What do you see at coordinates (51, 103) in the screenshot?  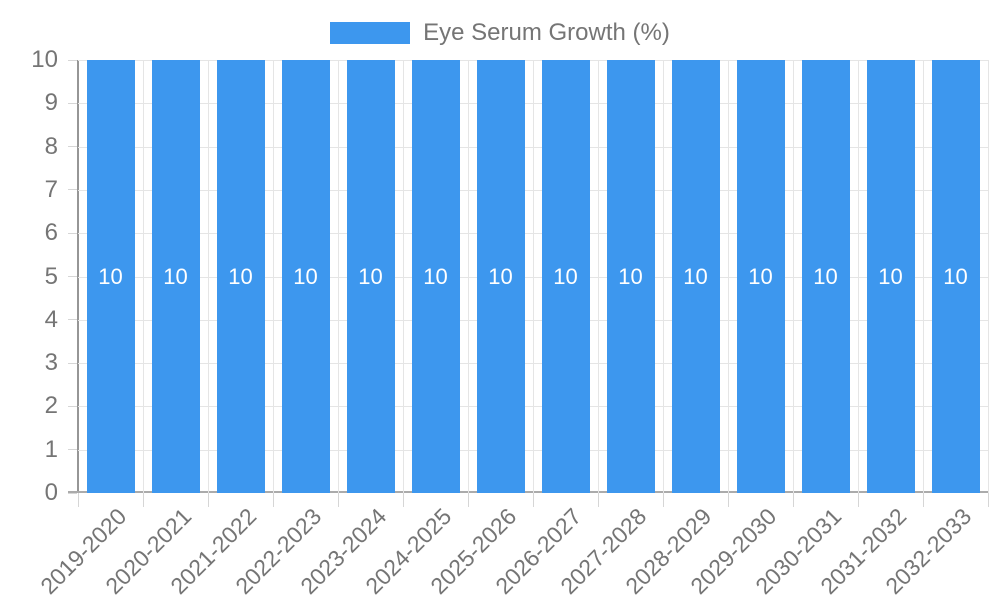 I see `y-tick-label: 9` at bounding box center [51, 103].